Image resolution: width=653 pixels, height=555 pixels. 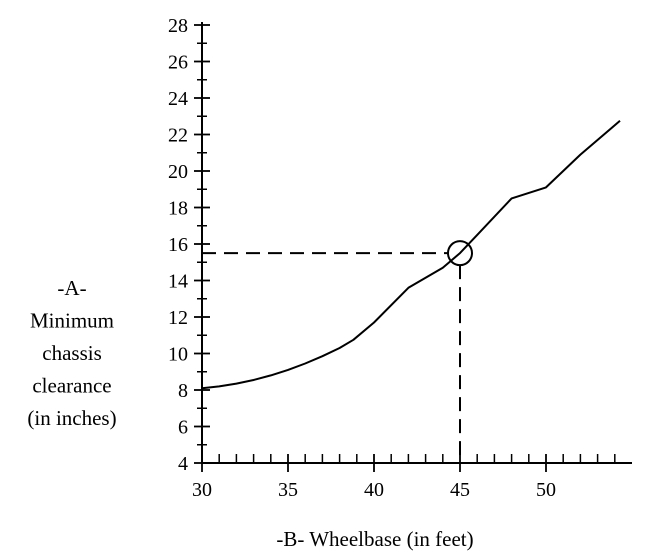 I want to click on x-tick-label: 40, so click(x=374, y=490).